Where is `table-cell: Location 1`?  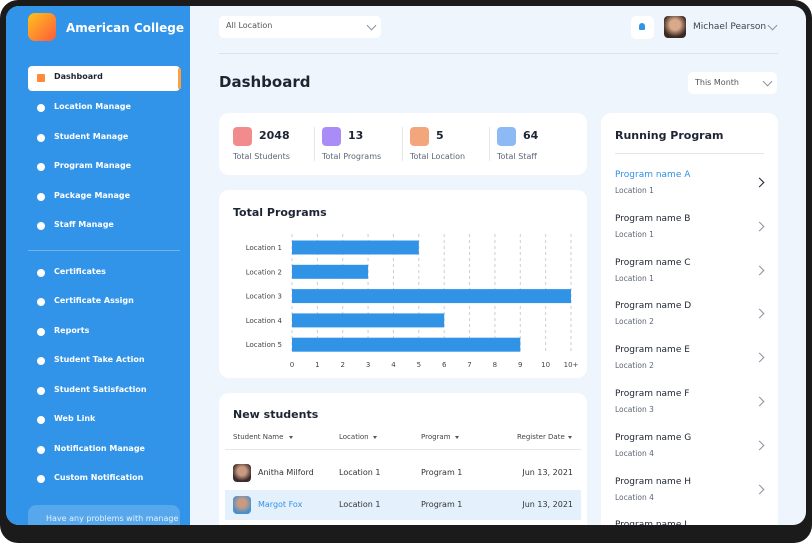 table-cell: Location 1 is located at coordinates (360, 472).